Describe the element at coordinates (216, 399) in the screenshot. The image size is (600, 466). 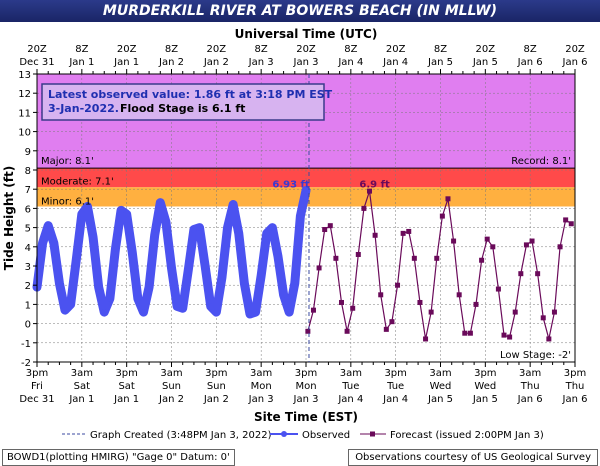
I see `x-tick-label-date: Jan 2` at that location.